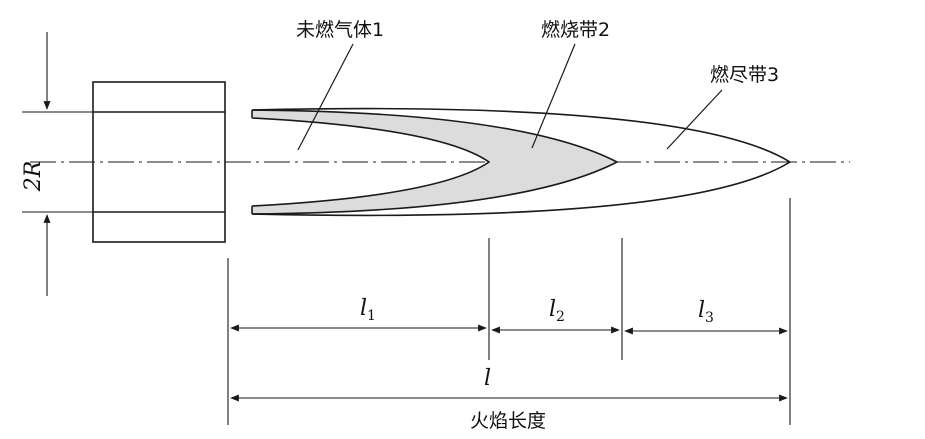 The image size is (925, 439). What do you see at coordinates (557, 311) in the screenshot?
I see `l2-label: l2` at bounding box center [557, 311].